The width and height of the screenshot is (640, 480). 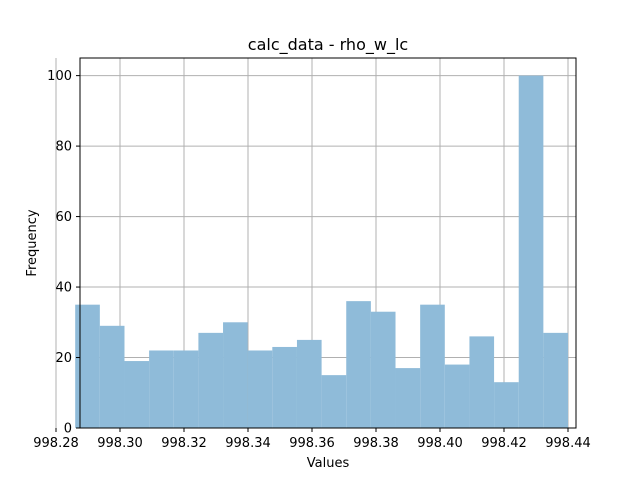 I want to click on x-tick-label: 998.44, so click(x=568, y=443).